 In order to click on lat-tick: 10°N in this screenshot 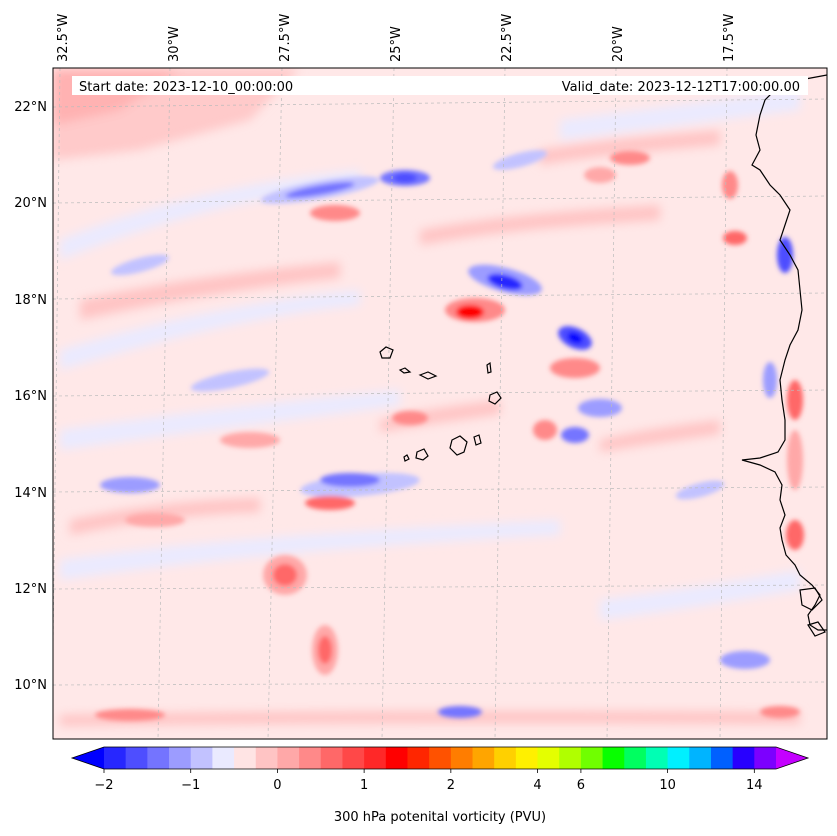, I will do `click(30, 685)`.